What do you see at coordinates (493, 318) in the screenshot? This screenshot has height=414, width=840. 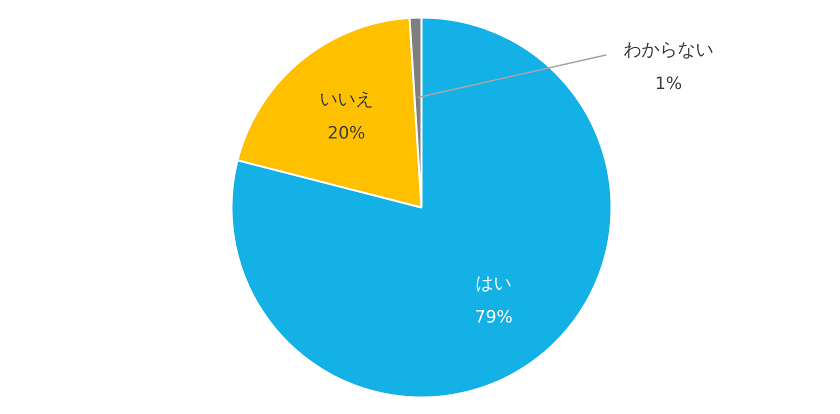 I see `data-label: 79%` at bounding box center [493, 318].